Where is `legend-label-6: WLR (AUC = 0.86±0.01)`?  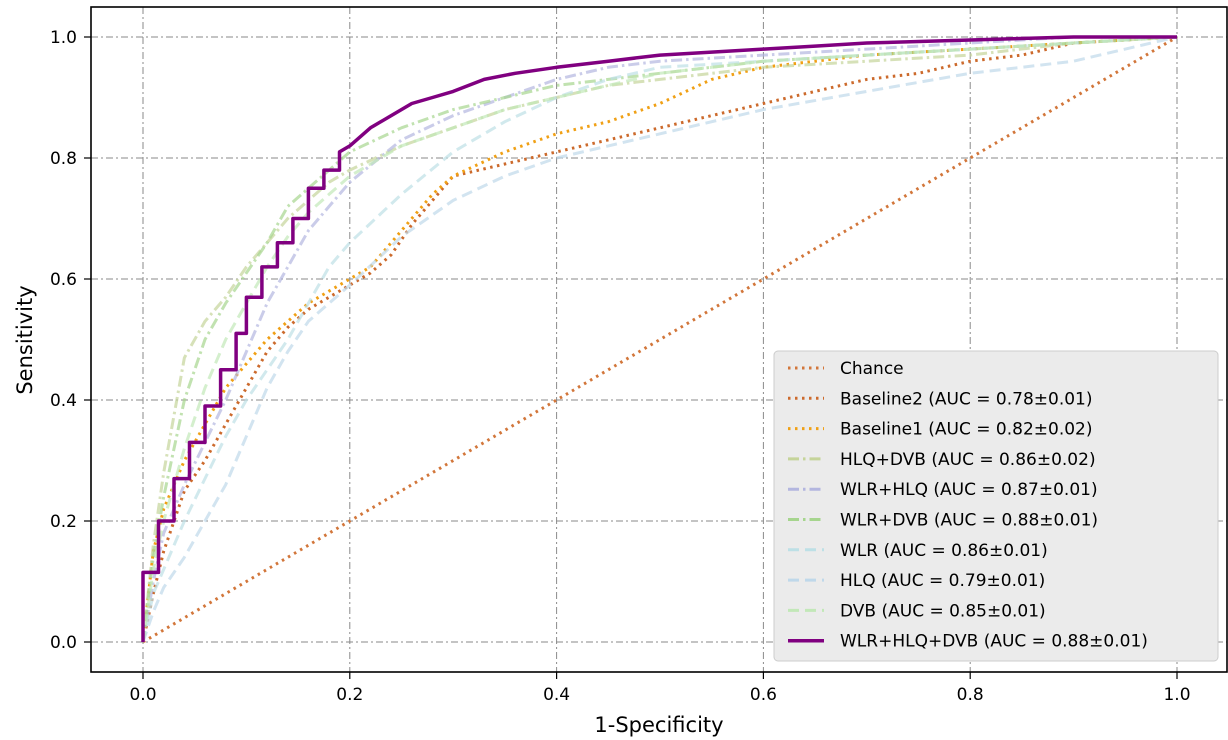
legend-label-6: WLR (AUC = 0.86±0.01) is located at coordinates (944, 551).